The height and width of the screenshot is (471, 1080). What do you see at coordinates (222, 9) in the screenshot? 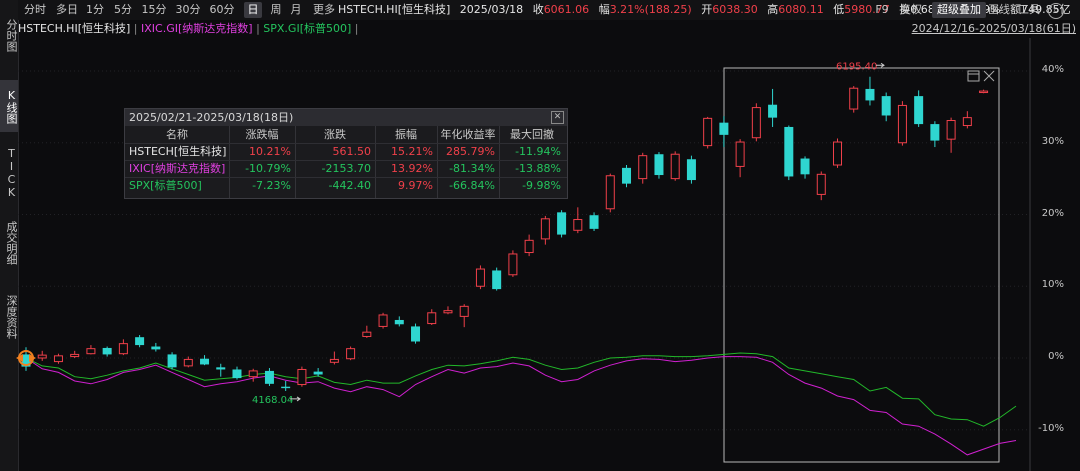
I see `period-60min-button: 60分` at bounding box center [222, 9].